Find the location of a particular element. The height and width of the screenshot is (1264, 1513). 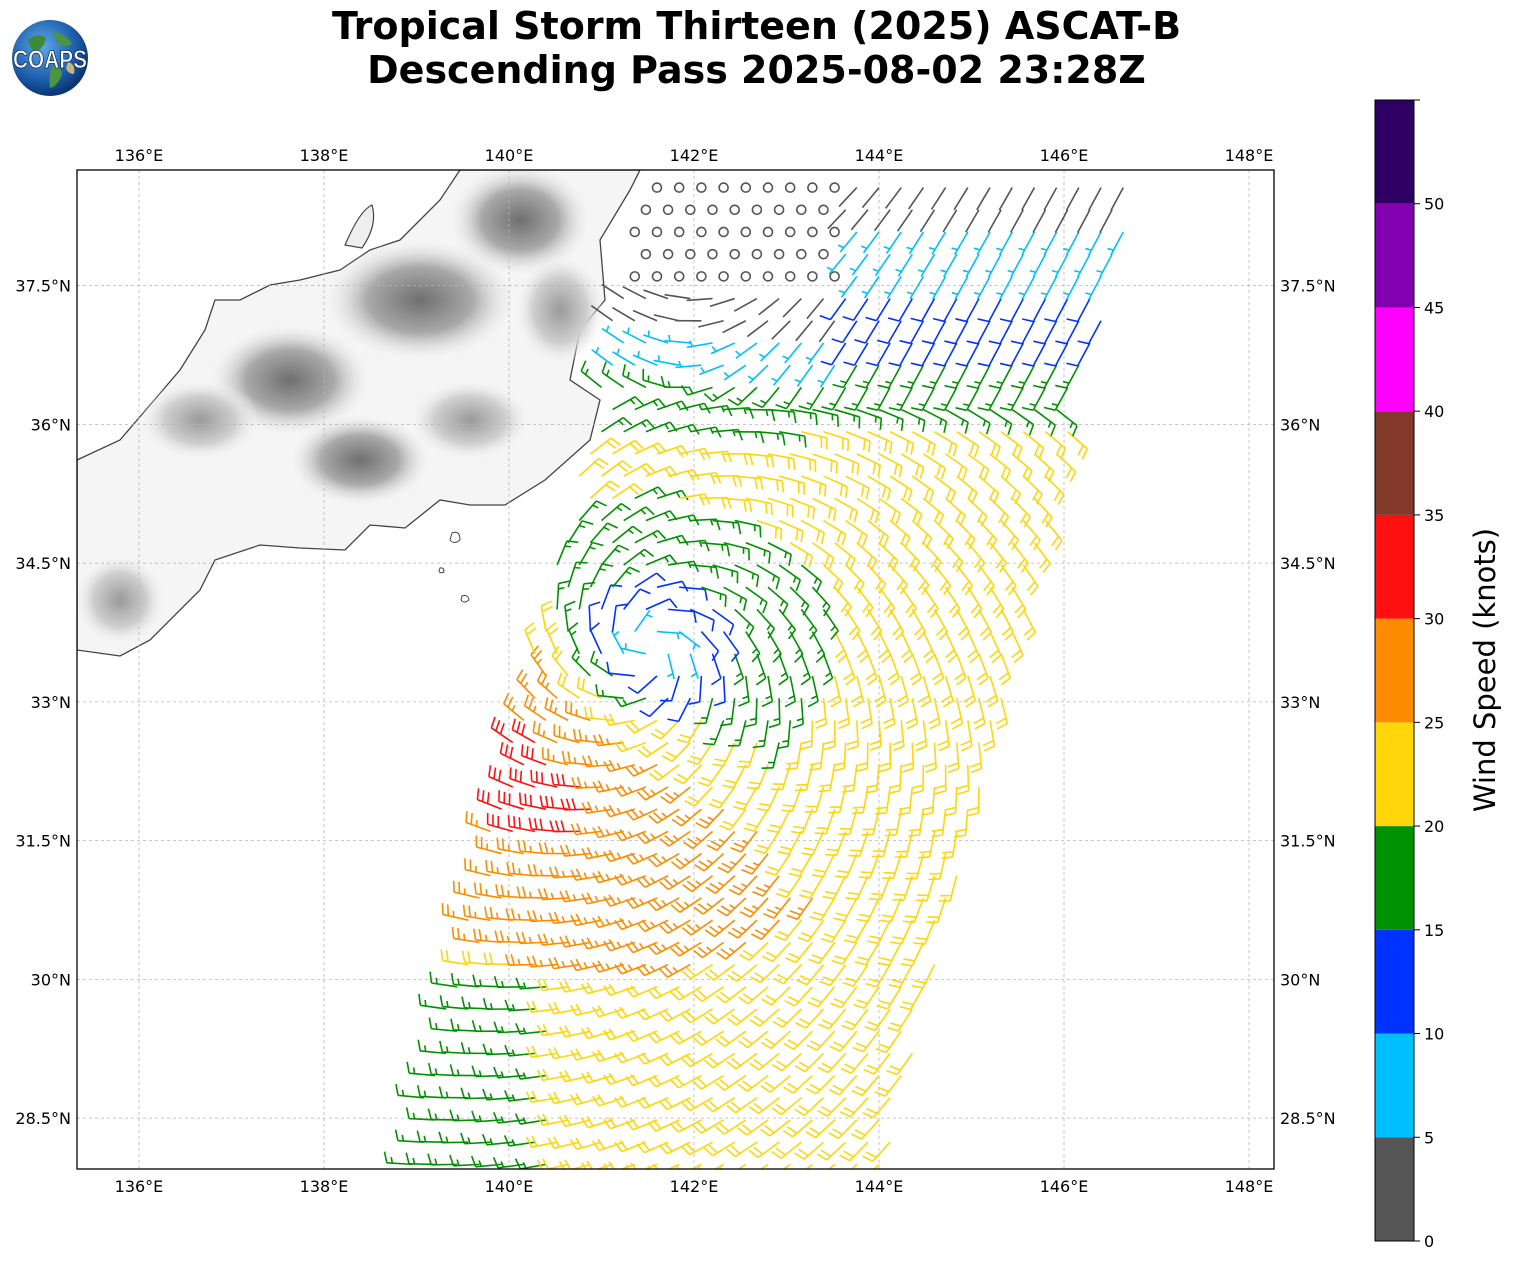

colorbar-tick-label: 30 is located at coordinates (1434, 619).